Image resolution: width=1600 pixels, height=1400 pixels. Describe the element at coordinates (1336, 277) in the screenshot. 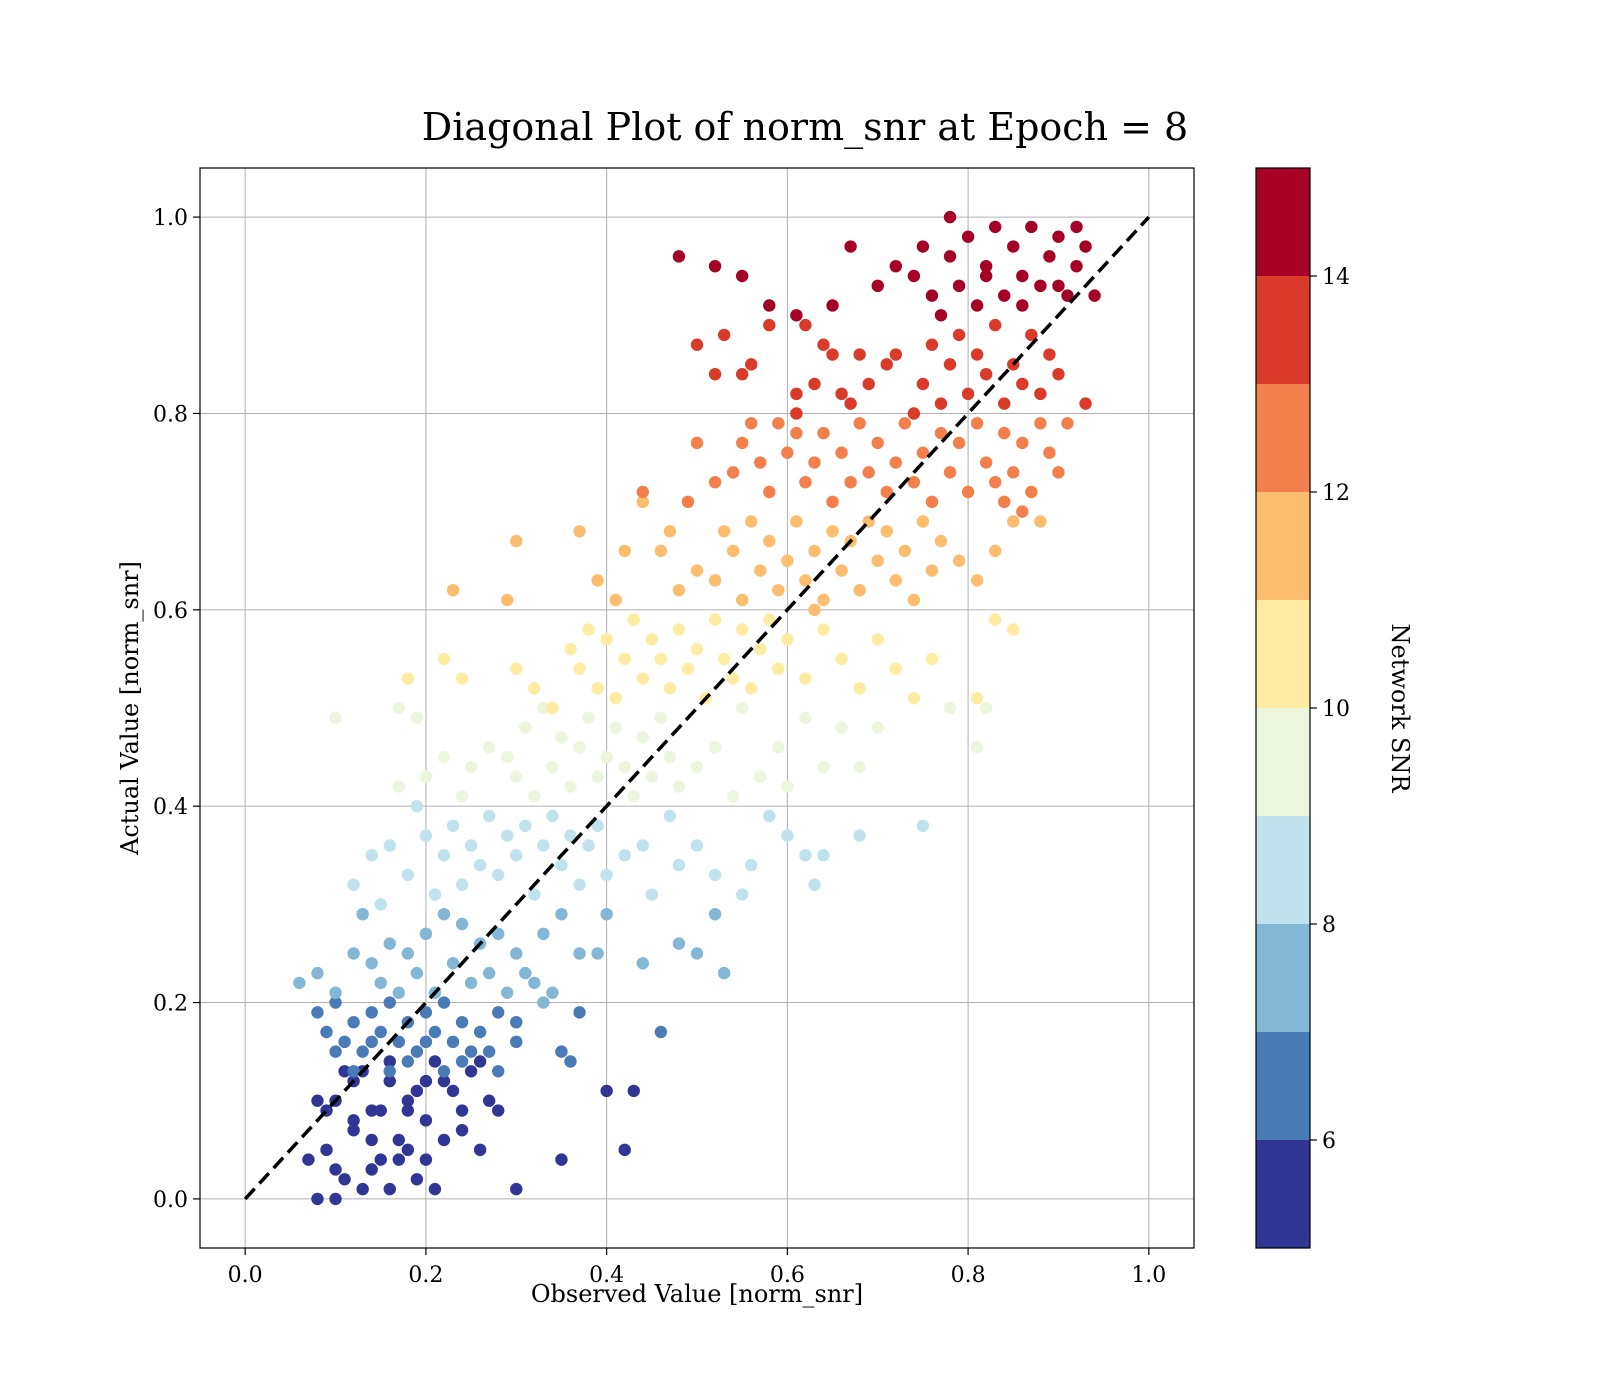

I see `colorbar-tick-label: 14` at that location.